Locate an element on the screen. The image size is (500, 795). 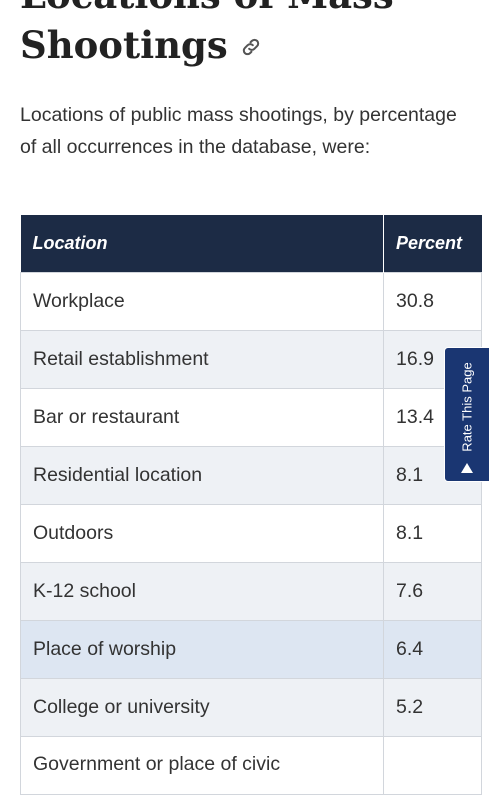
table-row: Retail establishment 16.9 is located at coordinates (251, 359).